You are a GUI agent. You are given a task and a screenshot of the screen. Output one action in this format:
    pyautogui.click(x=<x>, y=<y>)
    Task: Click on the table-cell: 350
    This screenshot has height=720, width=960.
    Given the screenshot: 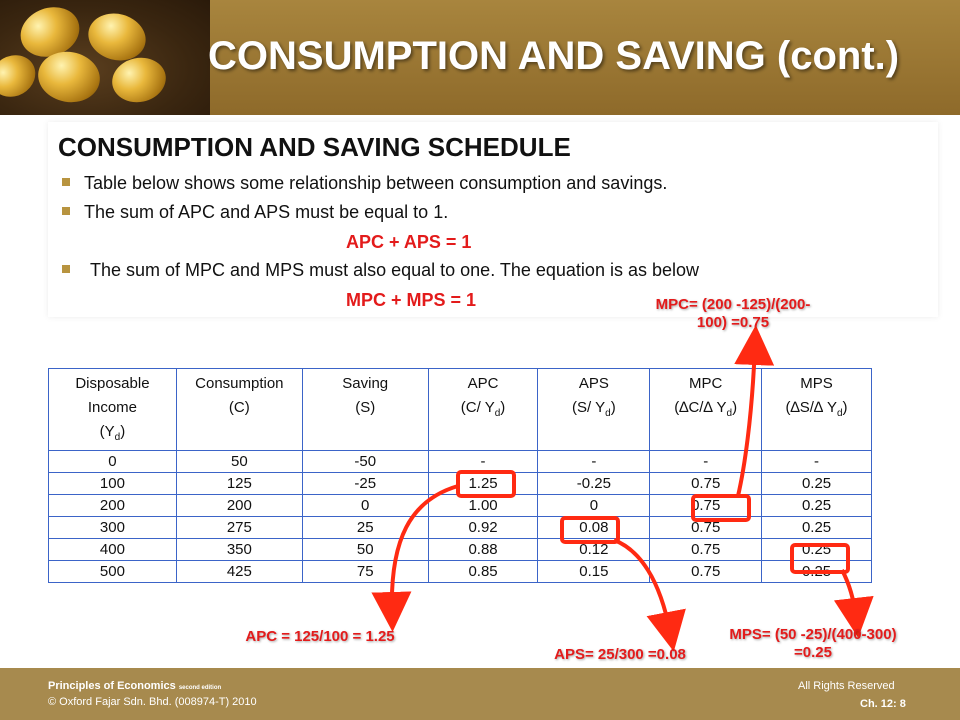 What is the action you would take?
    pyautogui.click(x=239, y=549)
    